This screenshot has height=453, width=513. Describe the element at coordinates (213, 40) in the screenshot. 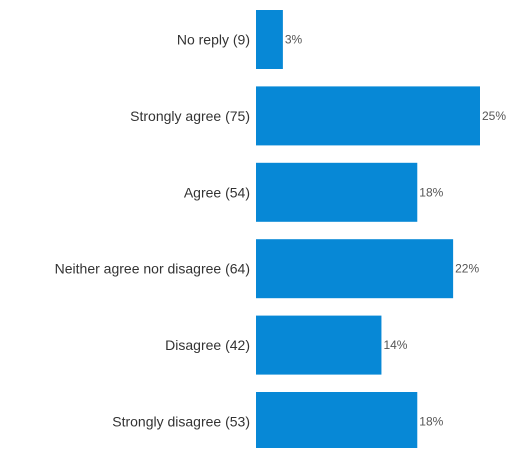

I see `category-label-0: No reply (9)` at that location.